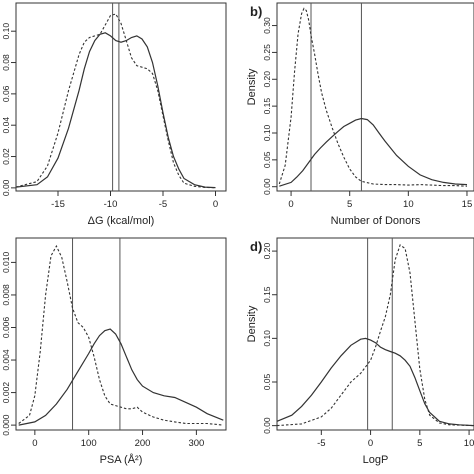 Image resolution: width=474 pixels, height=474 pixels. Describe the element at coordinates (321, 443) in the screenshot. I see `chart-4-x-tick-label: -5` at that location.